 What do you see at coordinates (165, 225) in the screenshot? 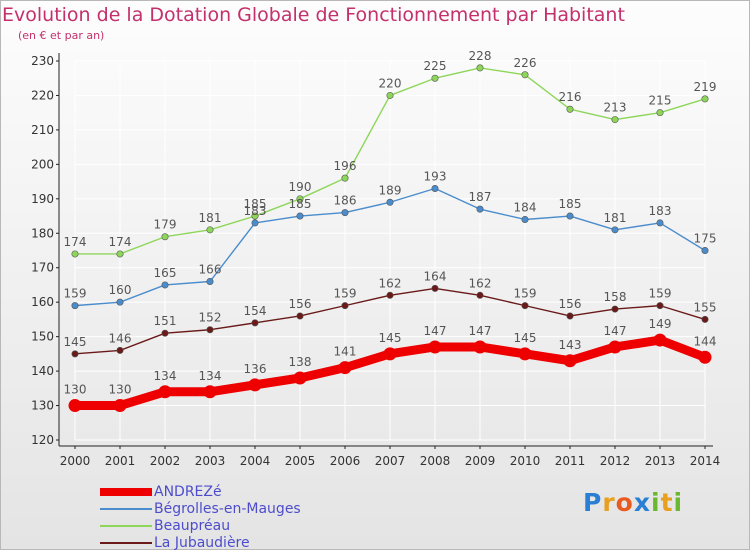
I see `data-label: 179` at bounding box center [165, 225].